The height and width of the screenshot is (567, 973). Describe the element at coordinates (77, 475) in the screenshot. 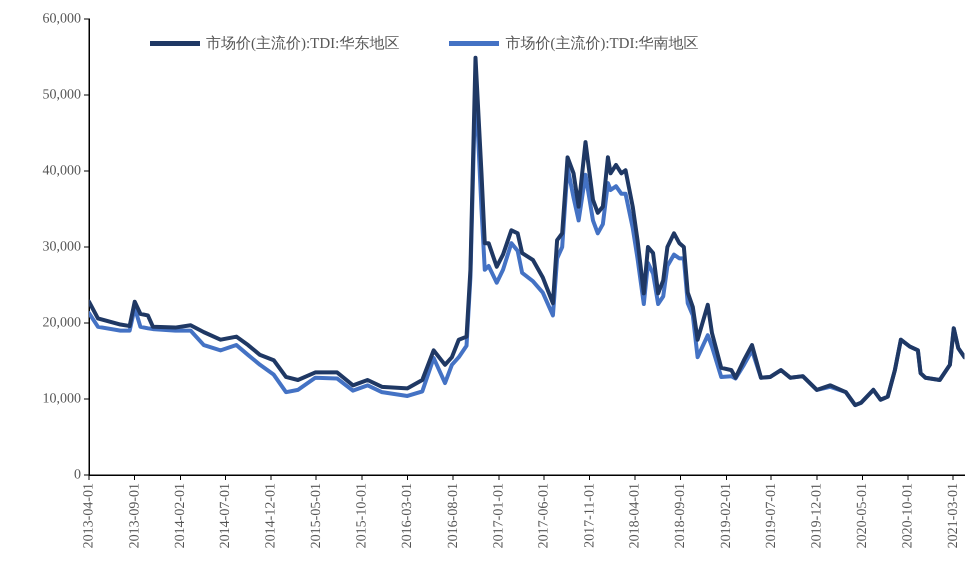

I see `y-tick-label: 0` at that location.